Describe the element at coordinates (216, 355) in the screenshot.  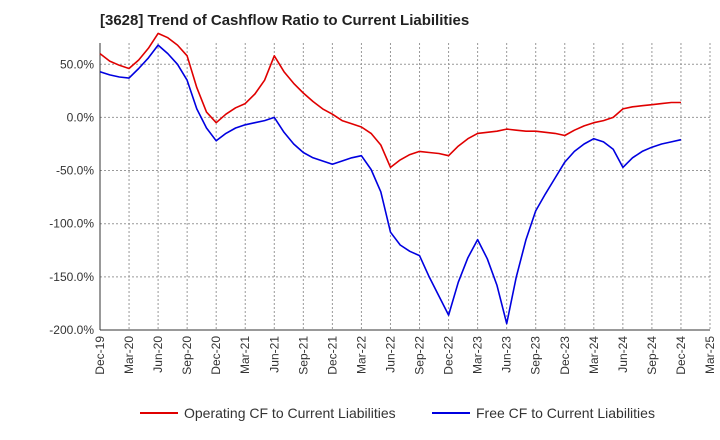
I see `x-tick-label: Dec-20` at that location.